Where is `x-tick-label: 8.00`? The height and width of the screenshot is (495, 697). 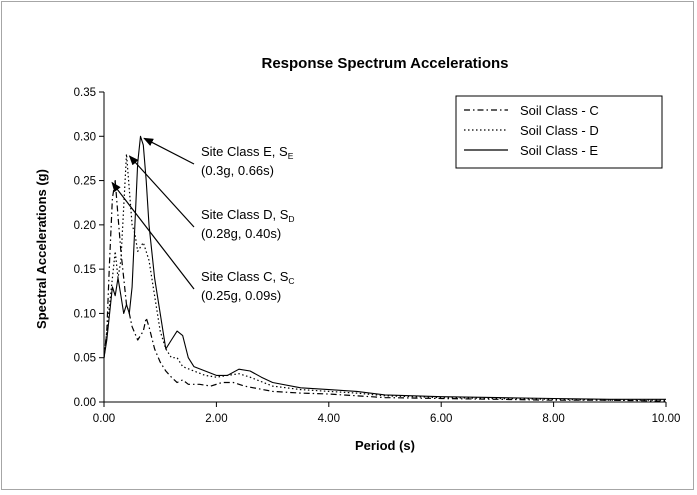 x-tick-label: 8.00 is located at coordinates (553, 419).